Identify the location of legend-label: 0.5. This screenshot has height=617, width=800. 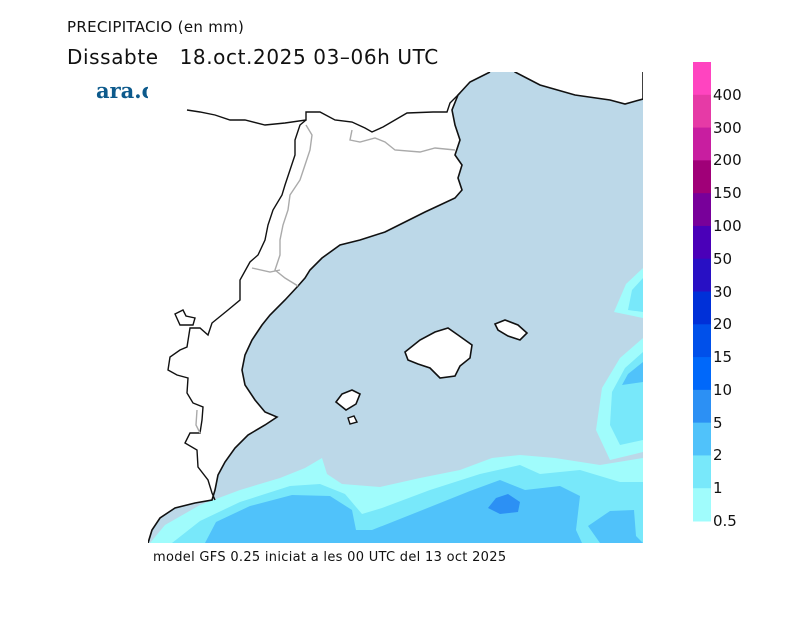
(725, 521).